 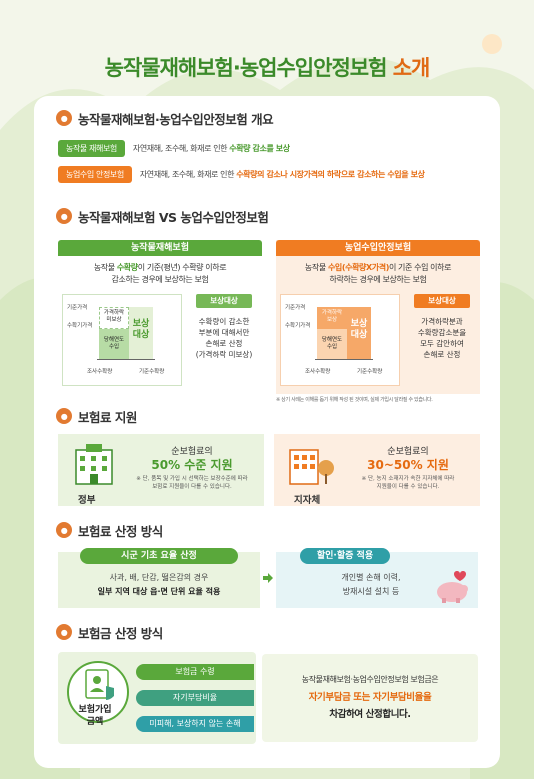 I want to click on compare-crop-header: 농작물재해보험, so click(x=160, y=248).